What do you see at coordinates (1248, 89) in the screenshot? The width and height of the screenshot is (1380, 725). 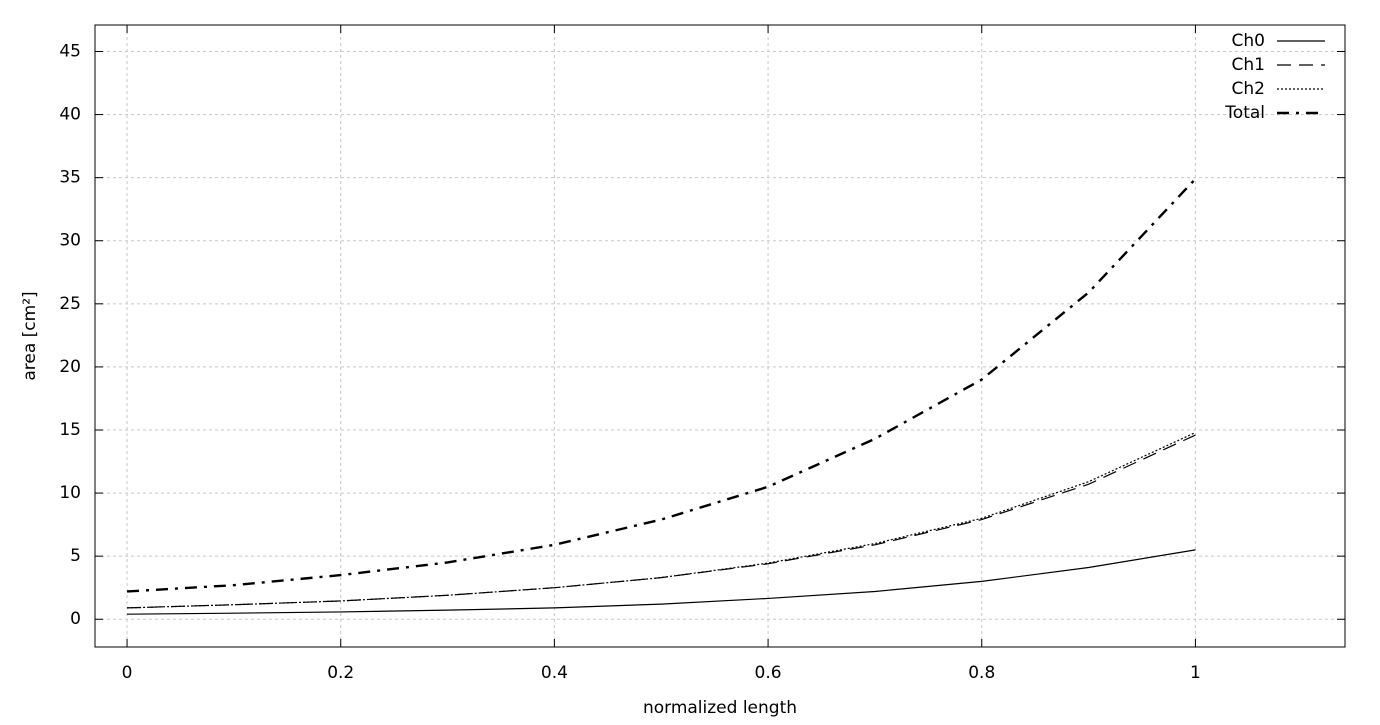 I see `legend-label: Ch2` at bounding box center [1248, 89].